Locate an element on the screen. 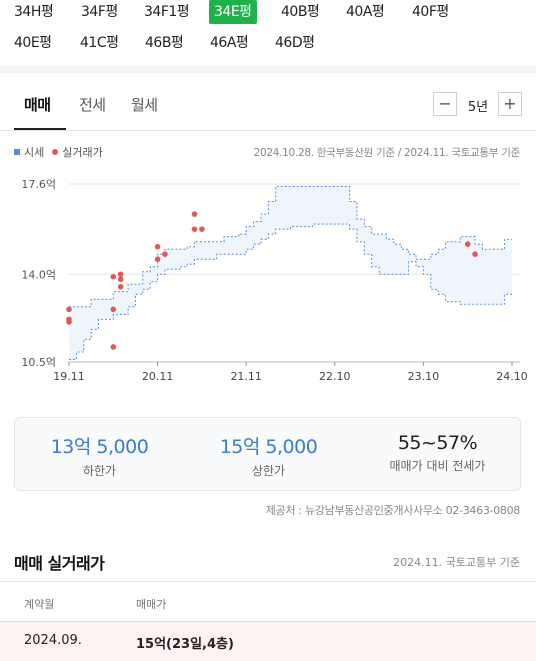  row-date: 2024.09. is located at coordinates (53, 640).